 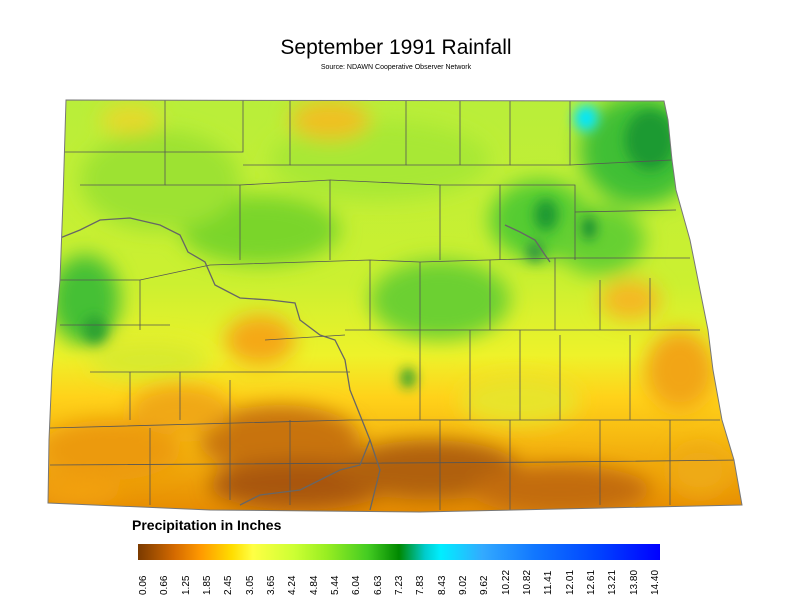 What do you see at coordinates (399, 552) in the screenshot?
I see `legend-colorbar` at bounding box center [399, 552].